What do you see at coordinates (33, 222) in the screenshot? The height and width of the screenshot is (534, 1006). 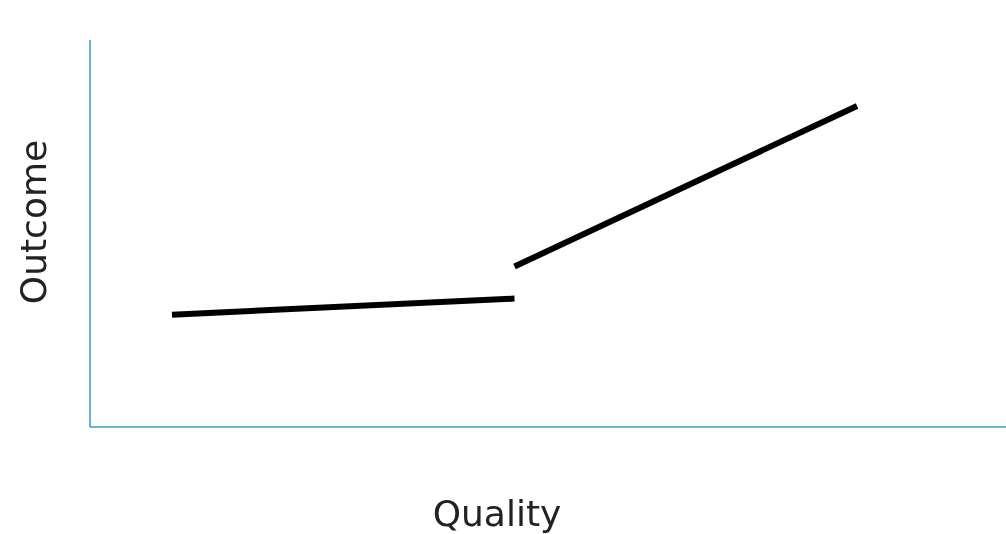 I see `y-axis-title: Outcome` at bounding box center [33, 222].